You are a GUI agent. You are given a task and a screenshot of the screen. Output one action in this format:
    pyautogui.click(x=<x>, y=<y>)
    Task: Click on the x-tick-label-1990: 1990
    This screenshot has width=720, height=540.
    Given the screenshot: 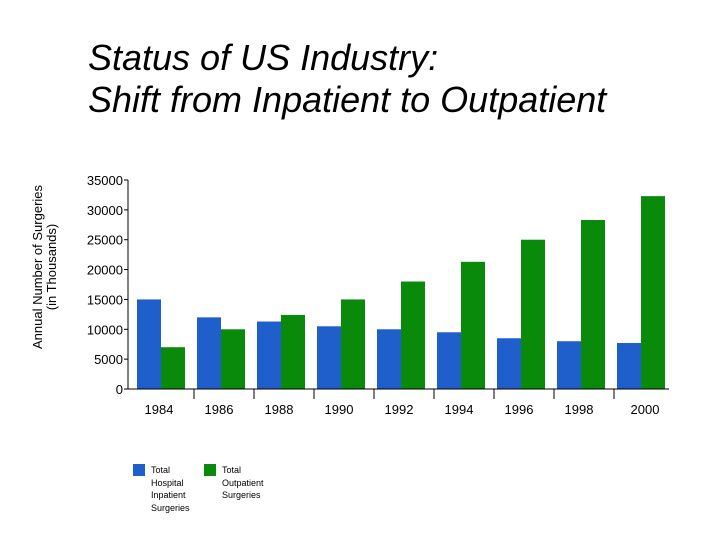 What is the action you would take?
    pyautogui.click(x=339, y=409)
    